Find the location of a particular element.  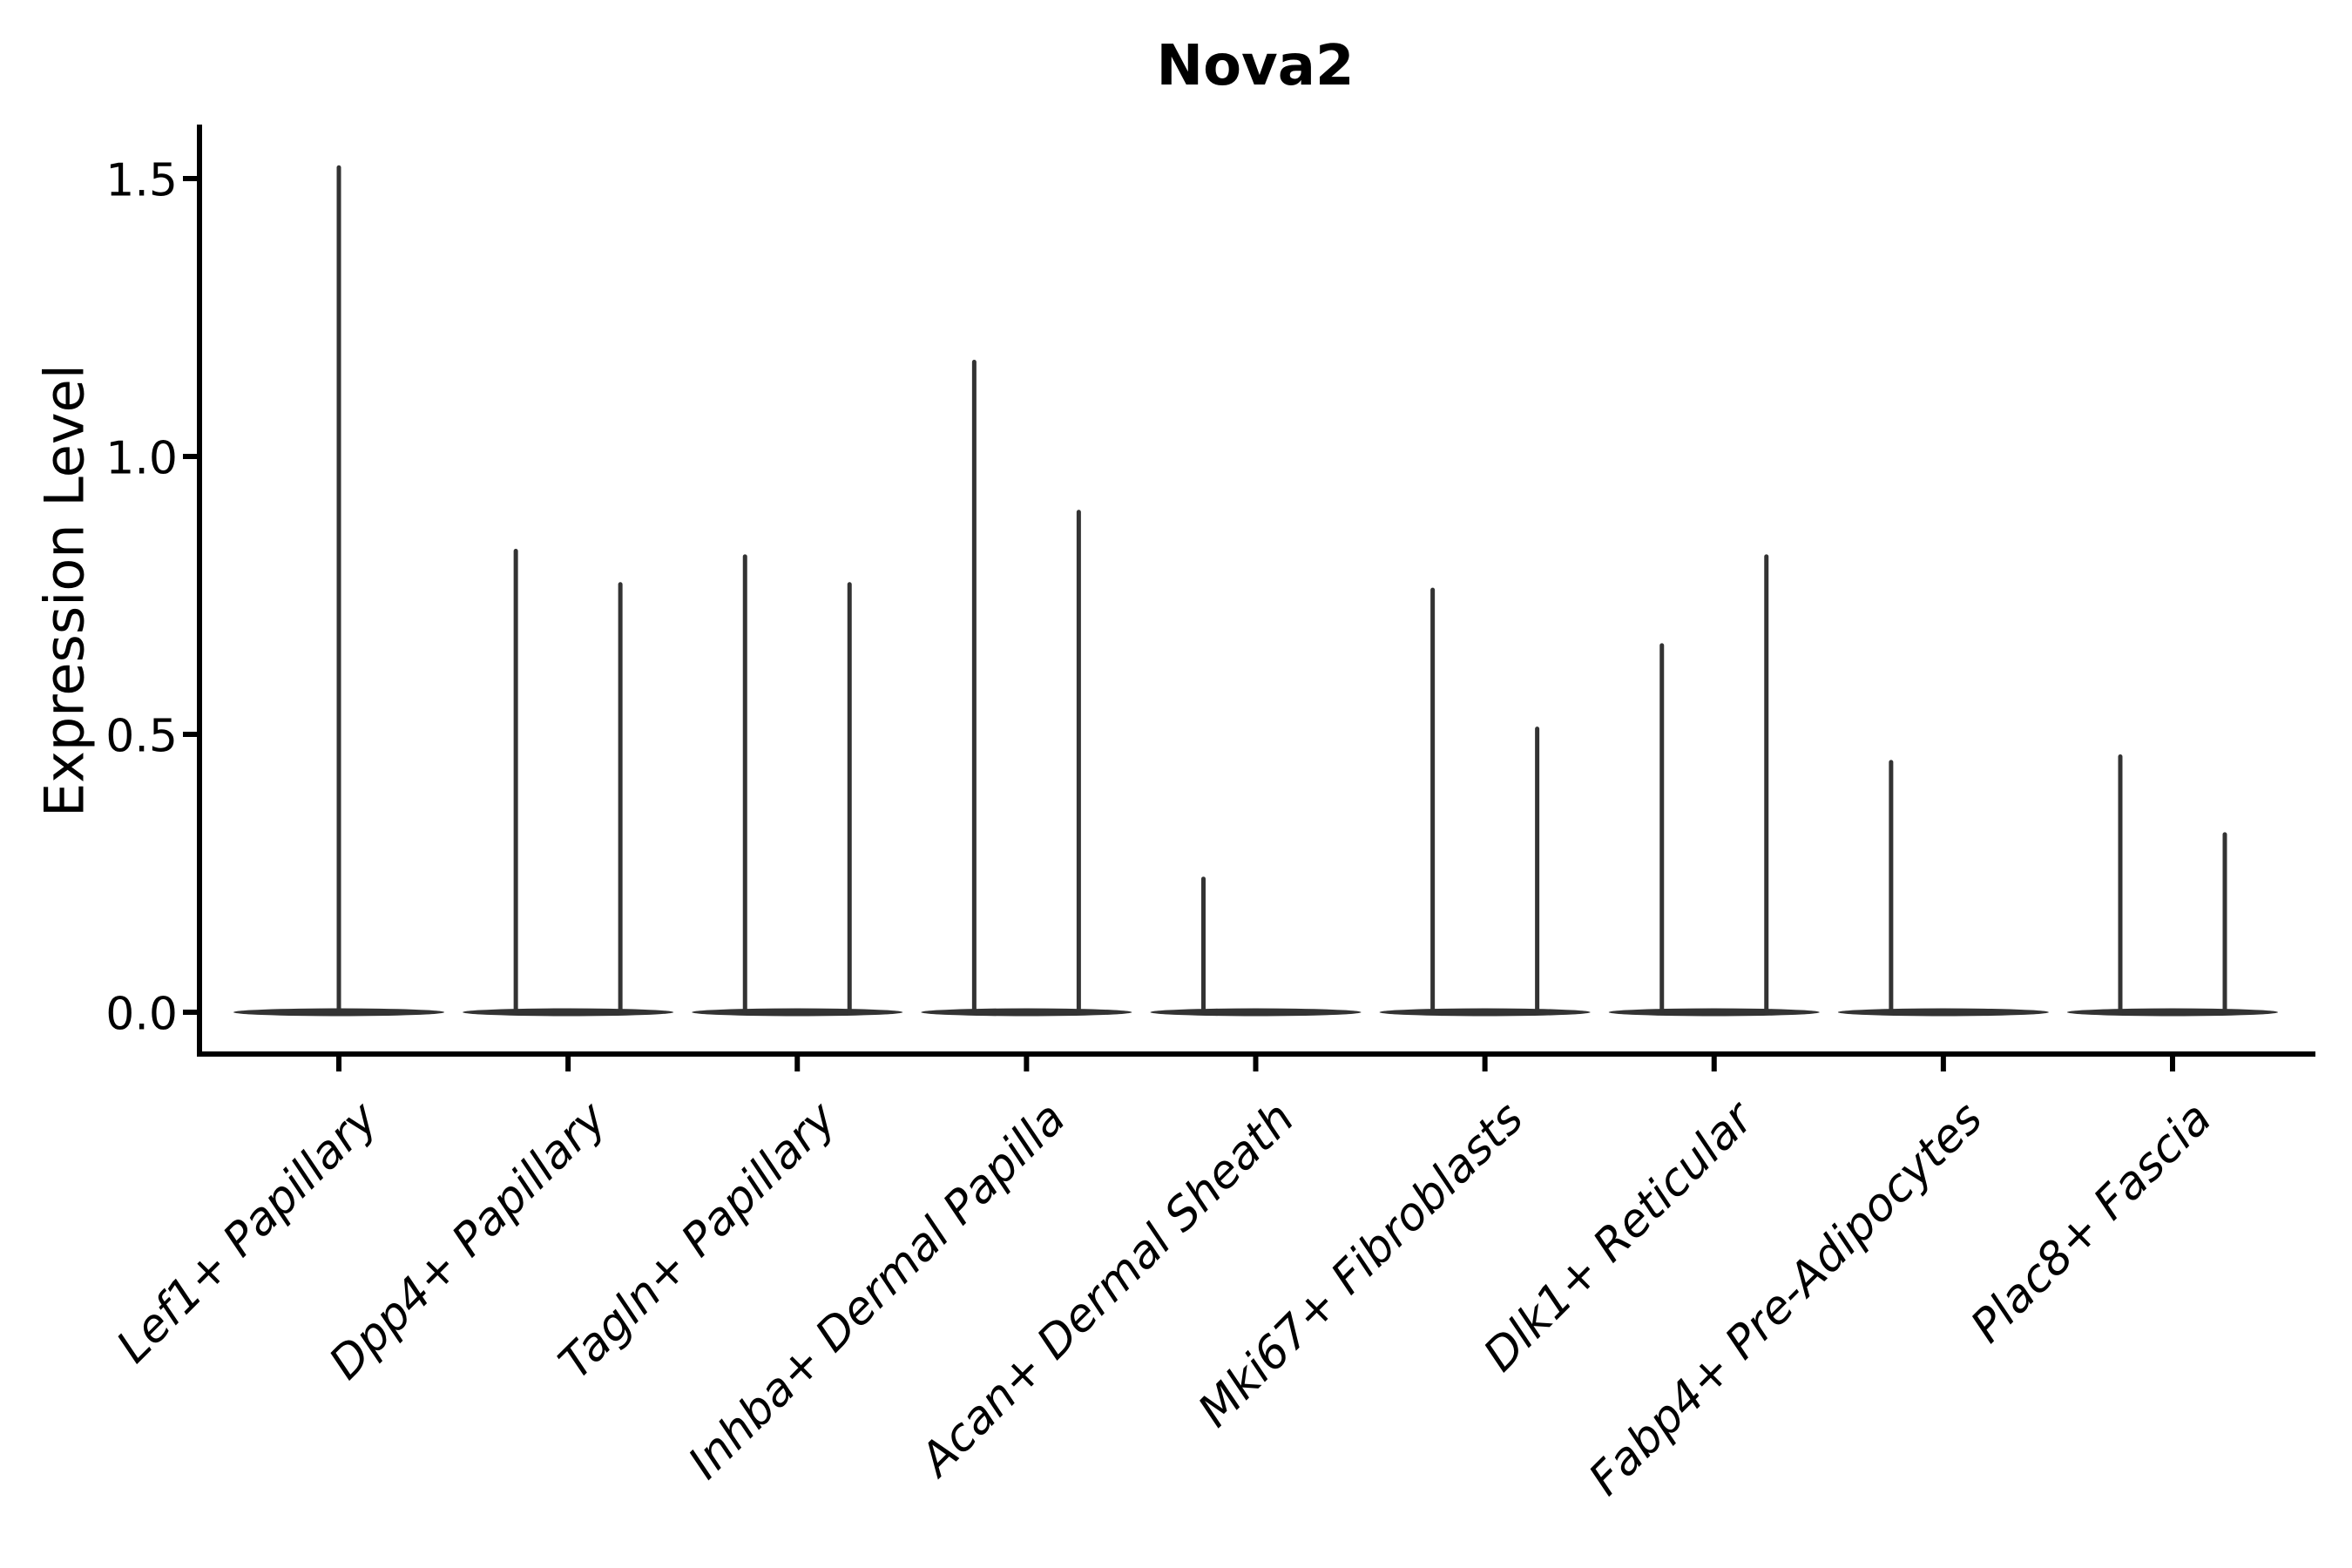

plot-title: Nova2 is located at coordinates (1255, 66).